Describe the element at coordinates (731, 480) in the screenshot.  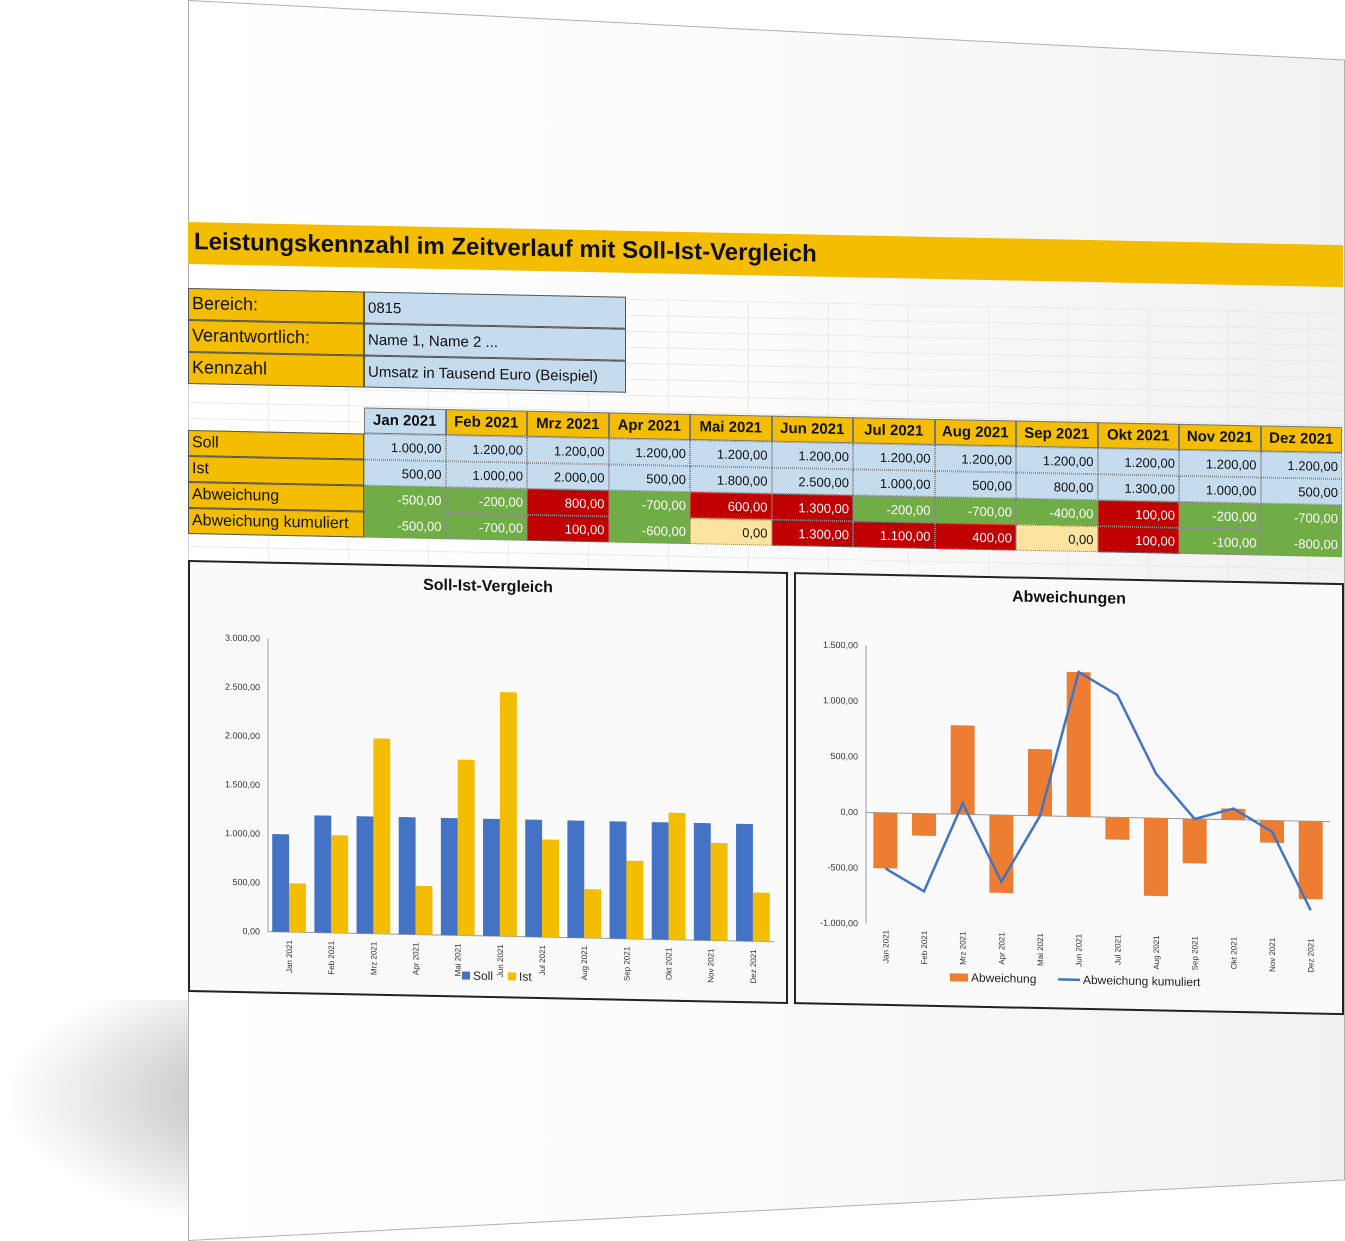
I see `table-cell: 1.800,00` at that location.